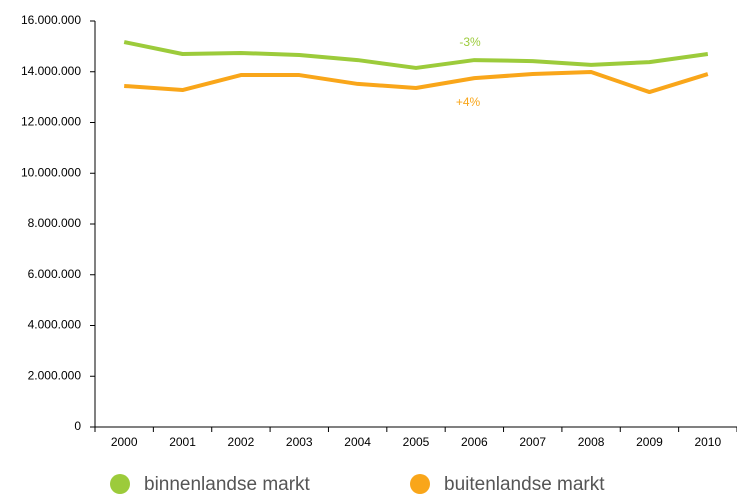 The height and width of the screenshot is (495, 737). I want to click on x-tick-label: 2004, so click(357, 442).